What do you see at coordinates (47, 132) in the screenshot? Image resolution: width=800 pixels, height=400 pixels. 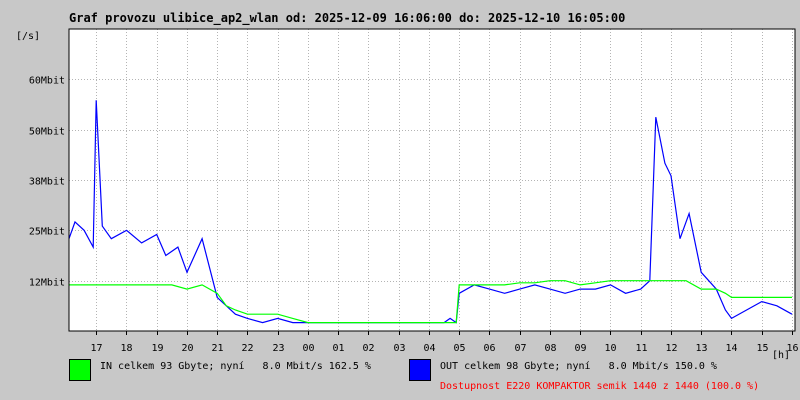 I see `y-tick-label: 50Mbit` at bounding box center [47, 132].